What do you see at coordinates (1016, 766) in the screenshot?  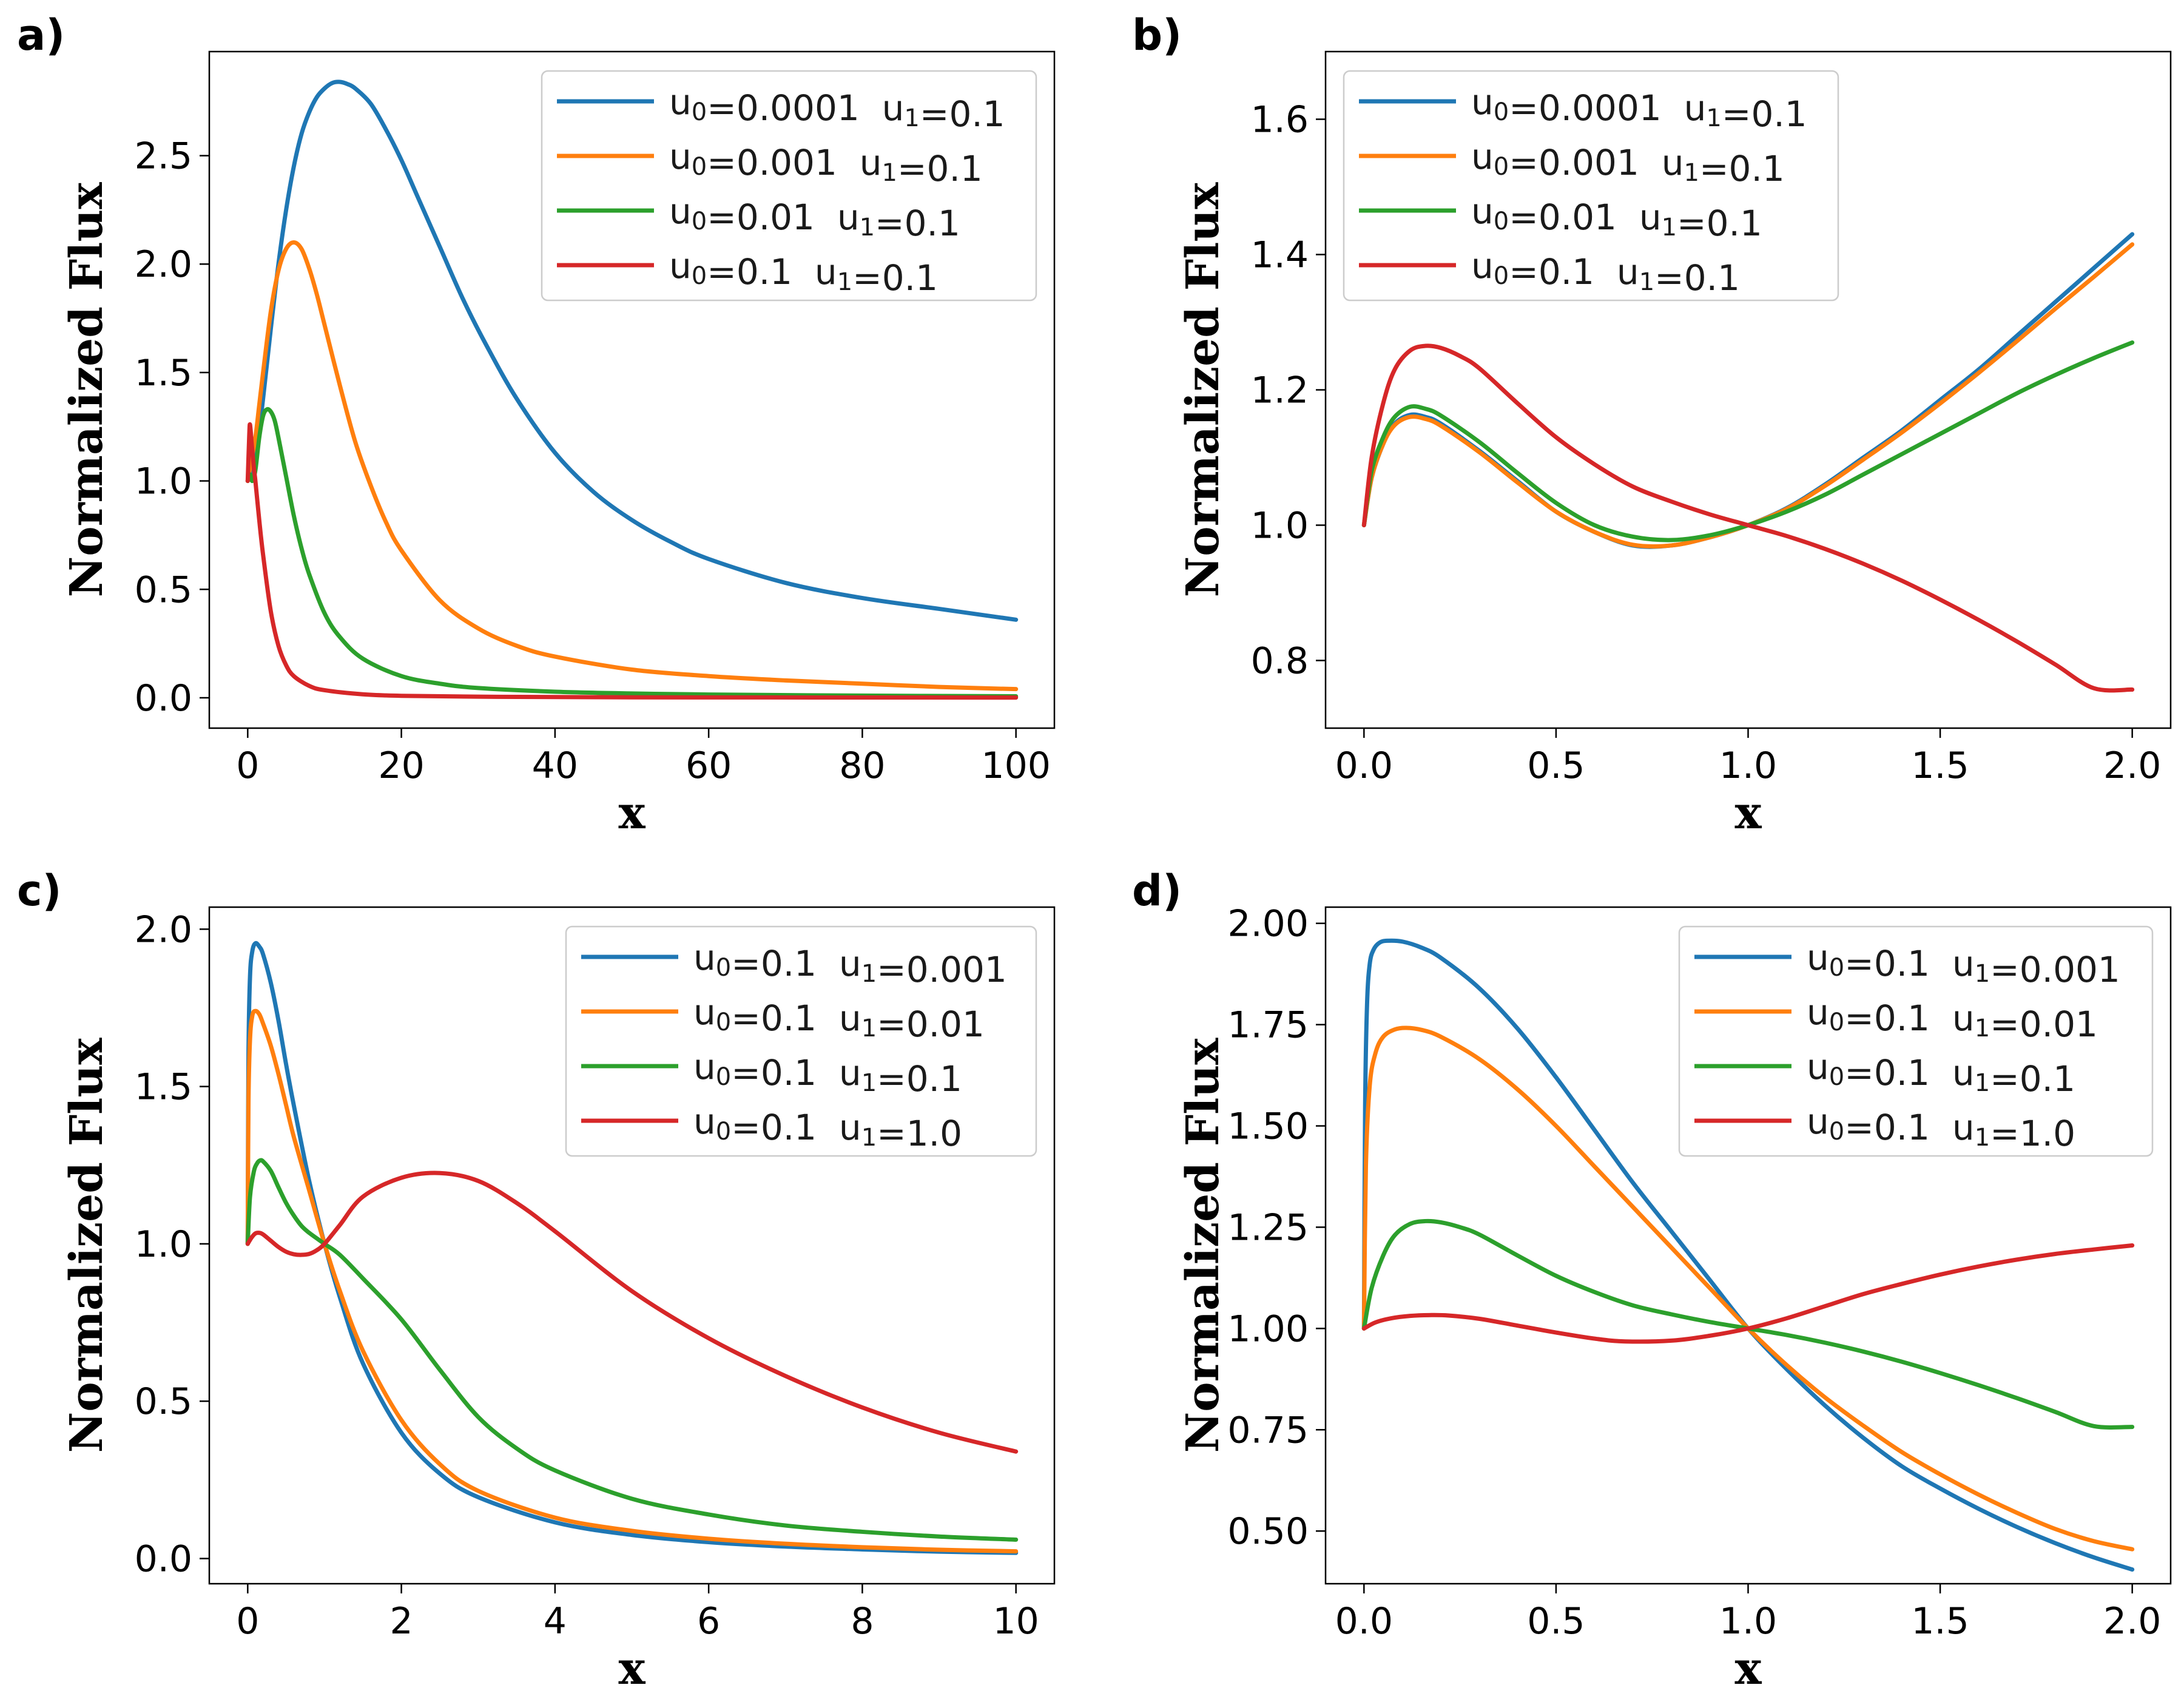 I see `x-tick-label: 100` at bounding box center [1016, 766].